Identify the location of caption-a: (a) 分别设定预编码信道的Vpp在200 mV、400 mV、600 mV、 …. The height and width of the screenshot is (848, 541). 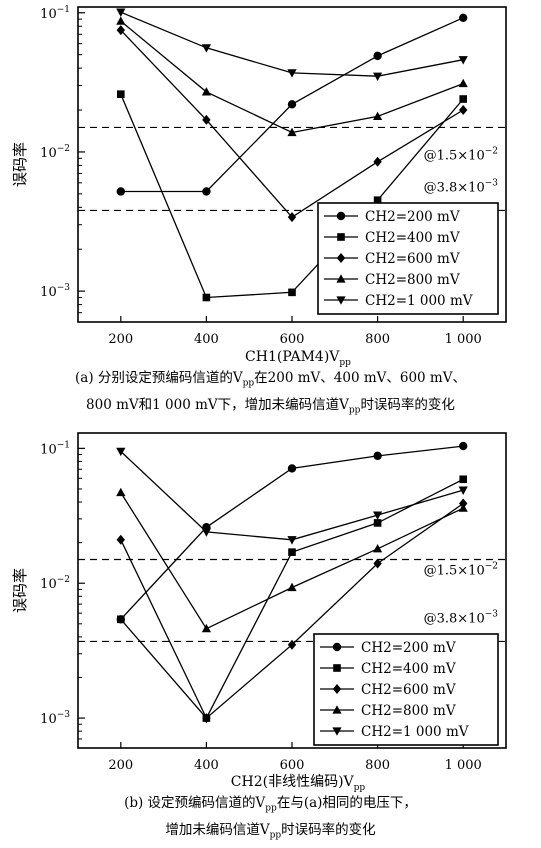
(270, 394).